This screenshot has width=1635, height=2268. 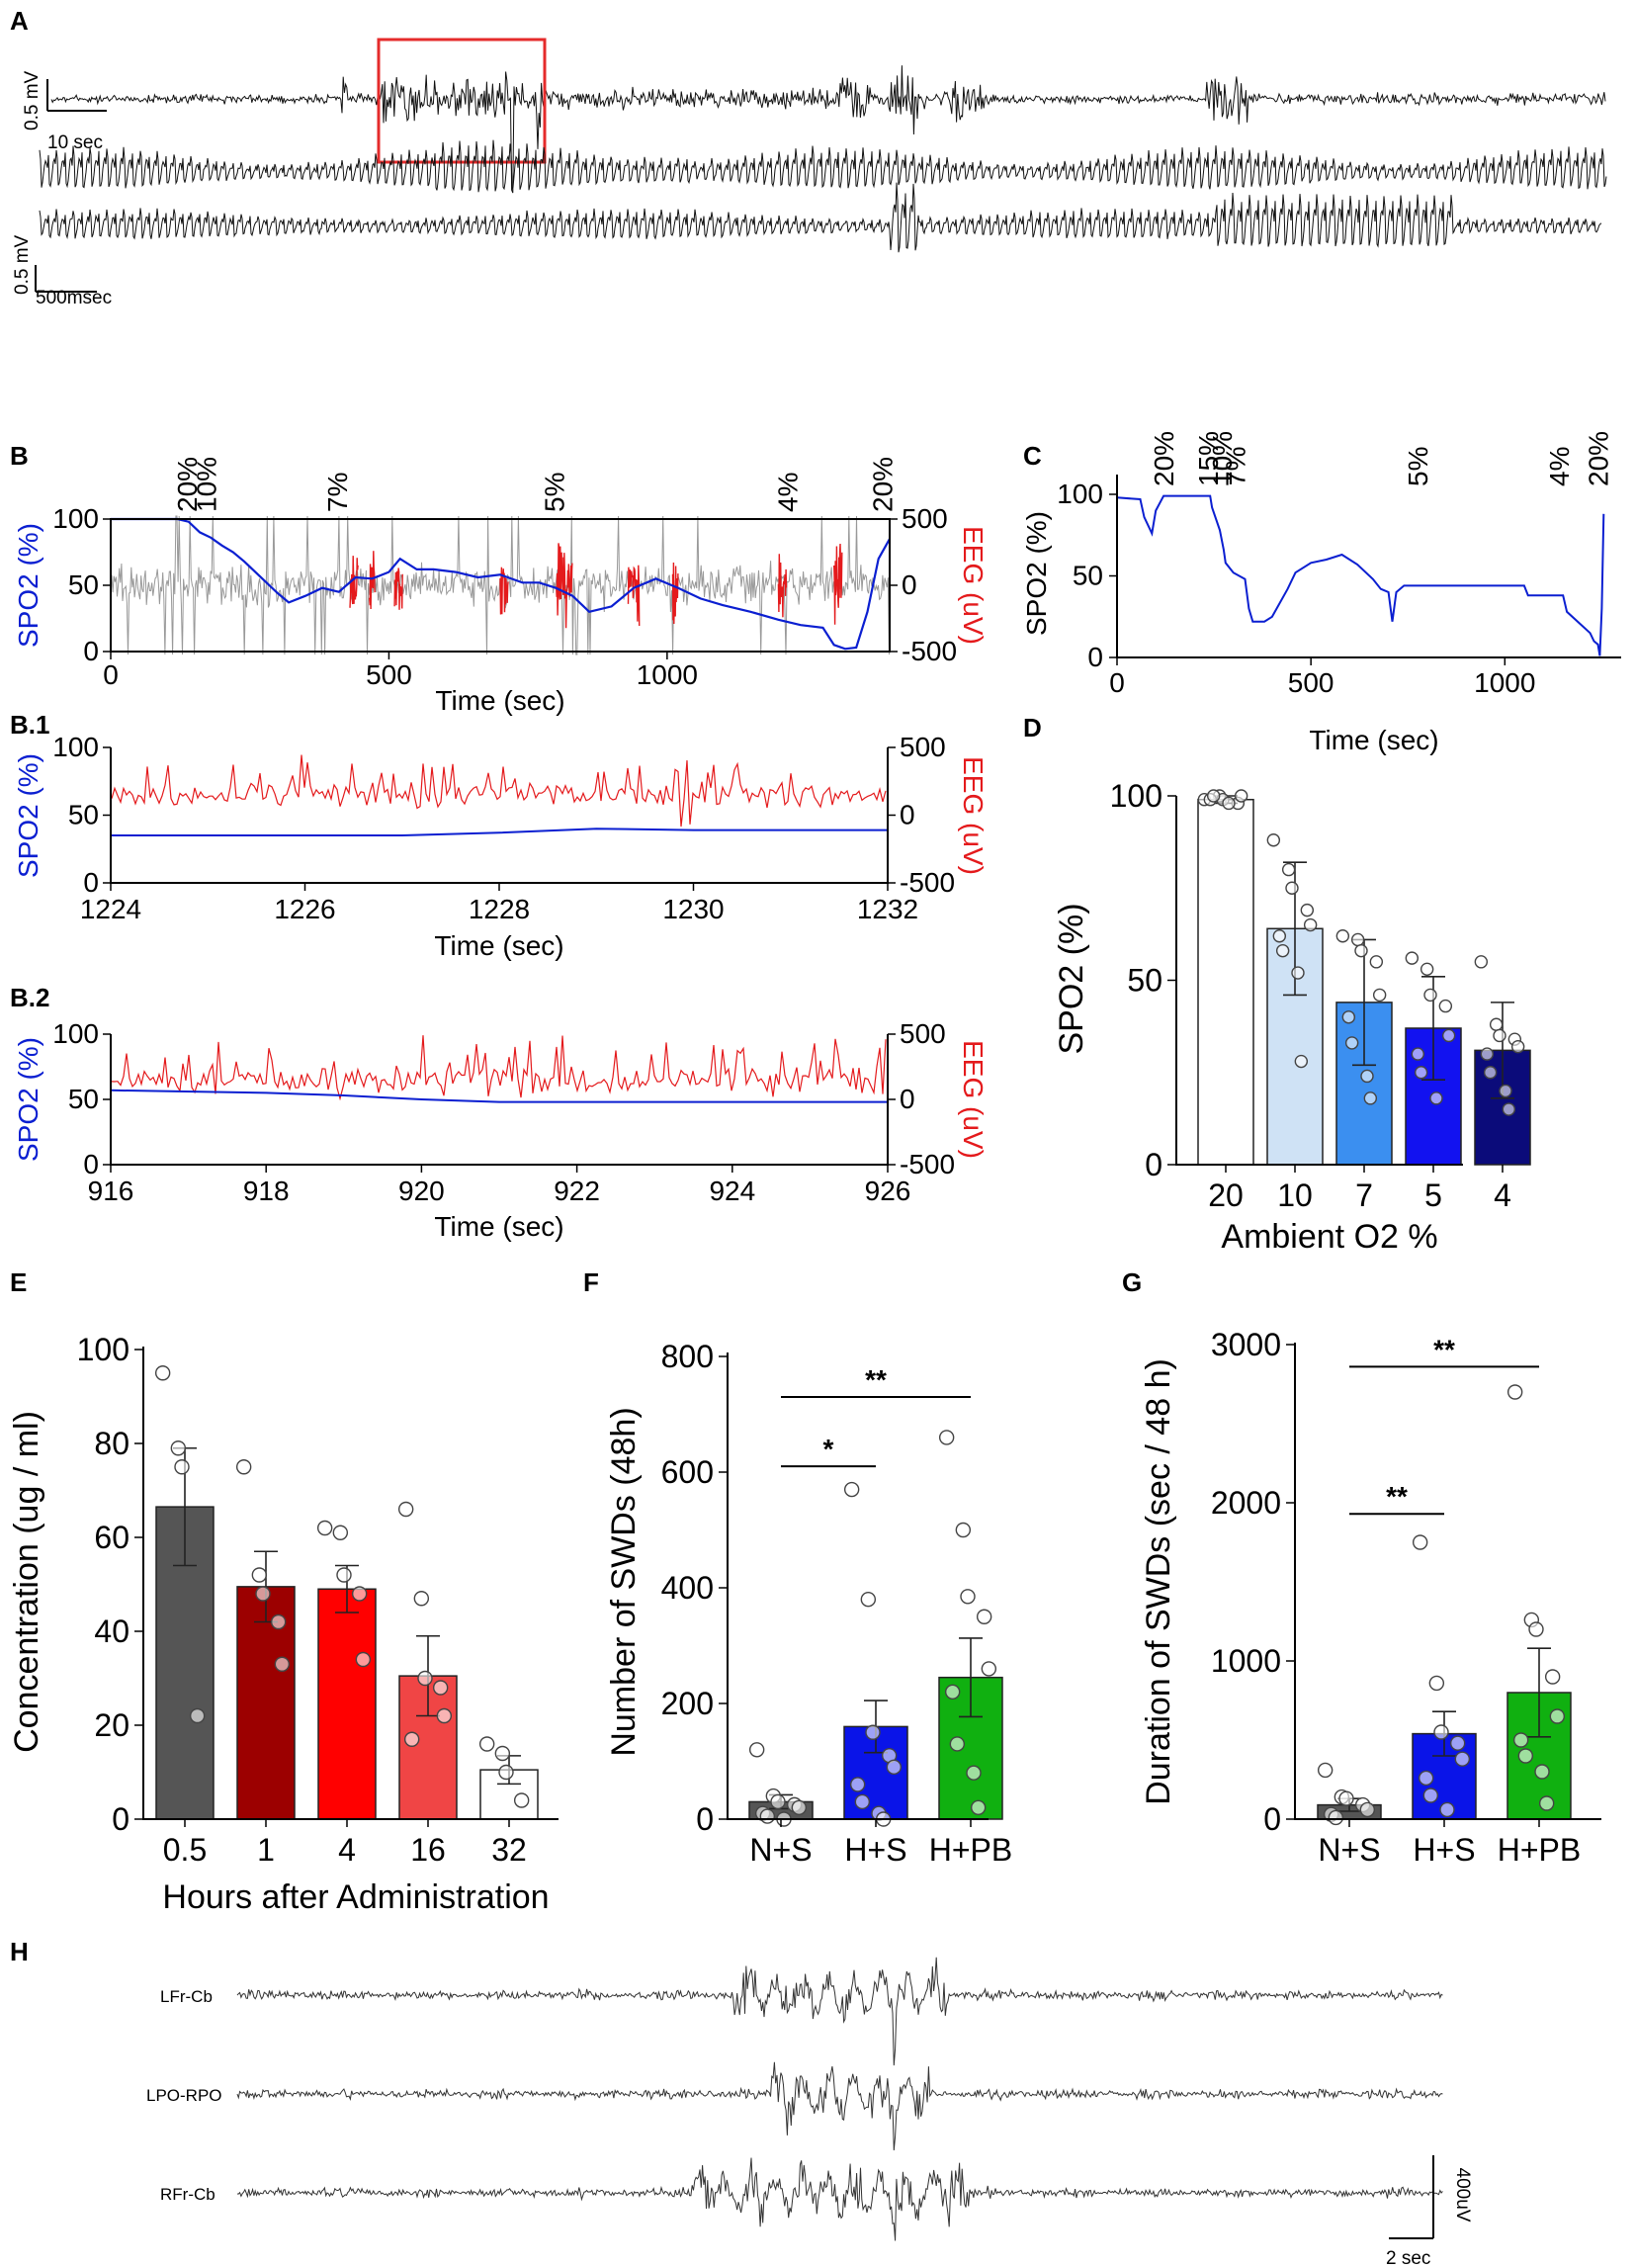 What do you see at coordinates (20, 21) in the screenshot?
I see `panel-a-label: A` at bounding box center [20, 21].